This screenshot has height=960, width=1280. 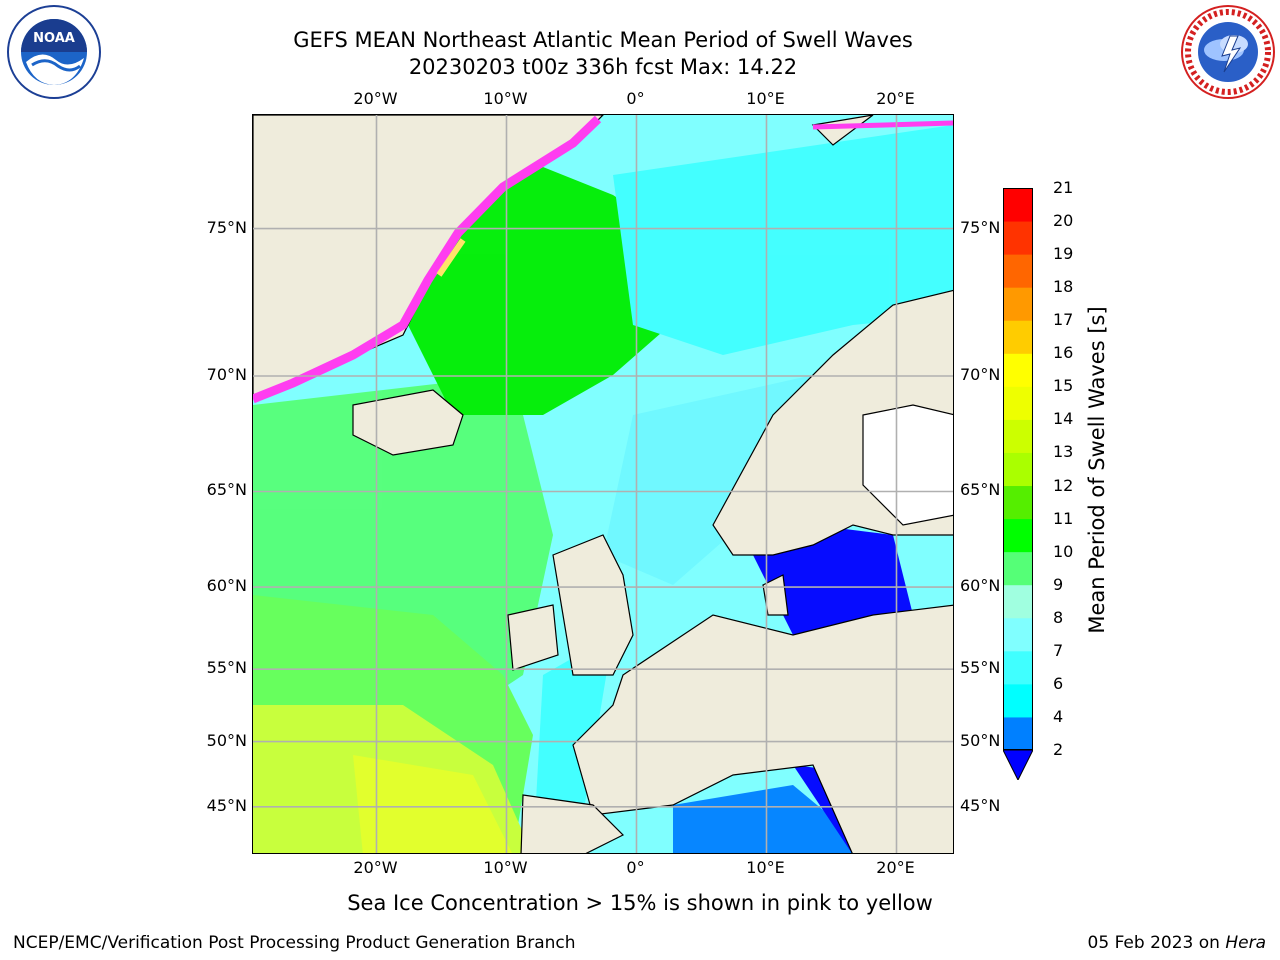 I want to click on swell-region-13-14s, so click(x=432, y=804).